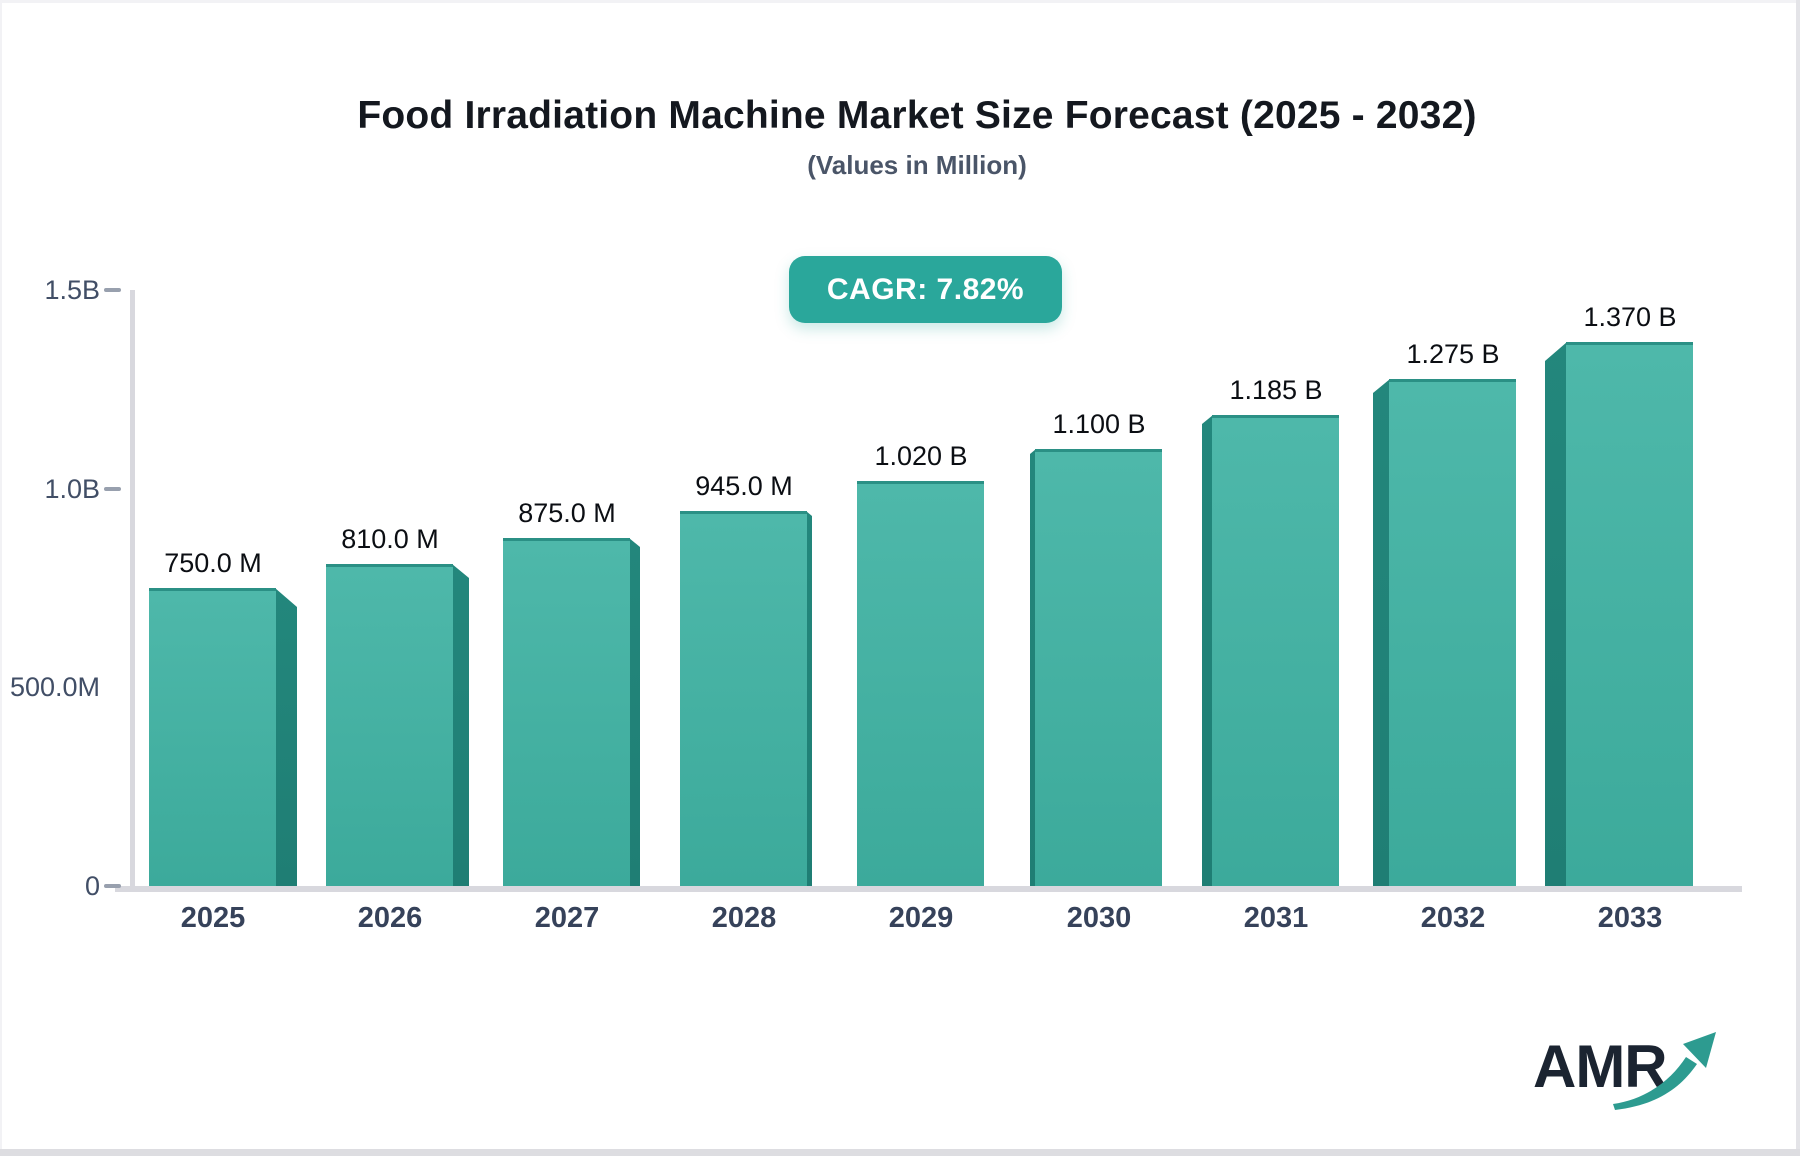 Image resolution: width=1800 pixels, height=1156 pixels. I want to click on x-axis-label: 2026, so click(390, 918).